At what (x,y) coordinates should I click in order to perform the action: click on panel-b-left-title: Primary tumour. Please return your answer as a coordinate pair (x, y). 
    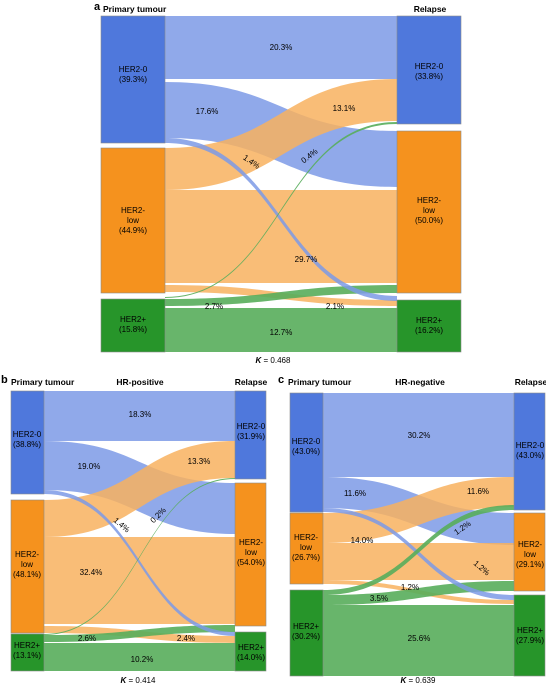
    Looking at the image, I should click on (43, 382).